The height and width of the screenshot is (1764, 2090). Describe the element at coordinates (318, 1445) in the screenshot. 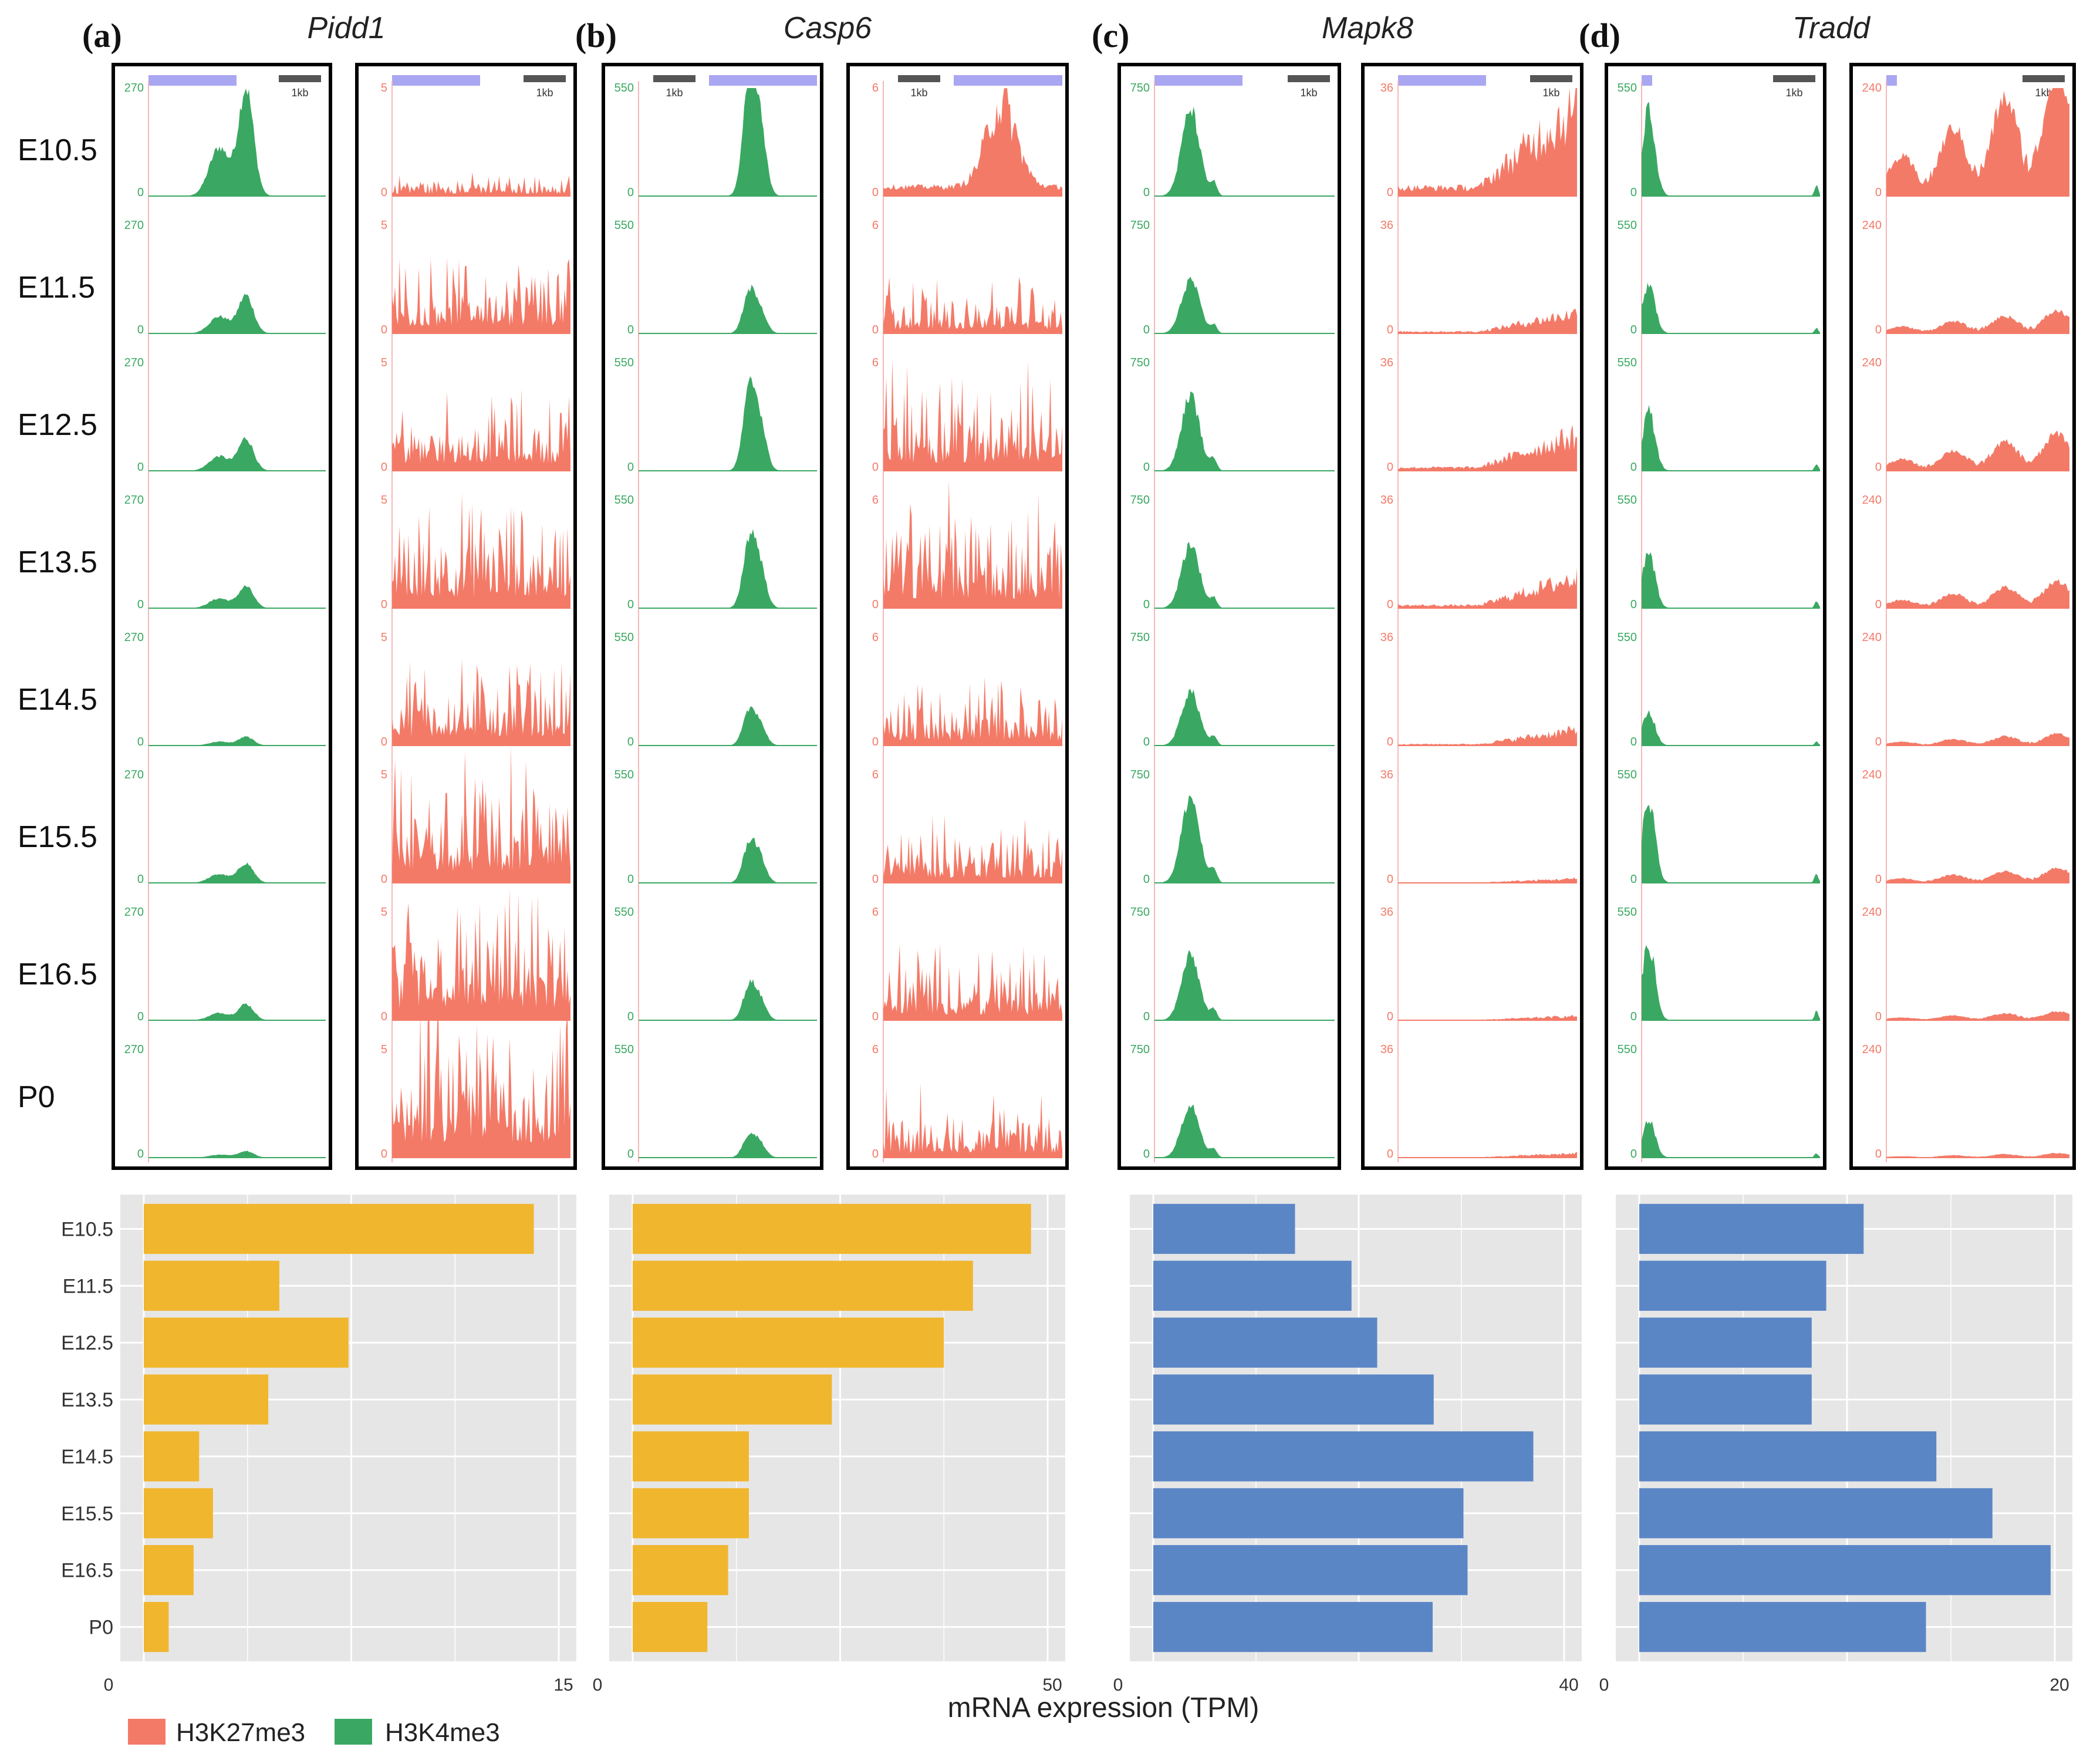

I see `bar-chart-pidd1: E10.5 E11.5 E12.5 E13.5 E14.5 E15.5 E16.5 P0 0 15` at that location.